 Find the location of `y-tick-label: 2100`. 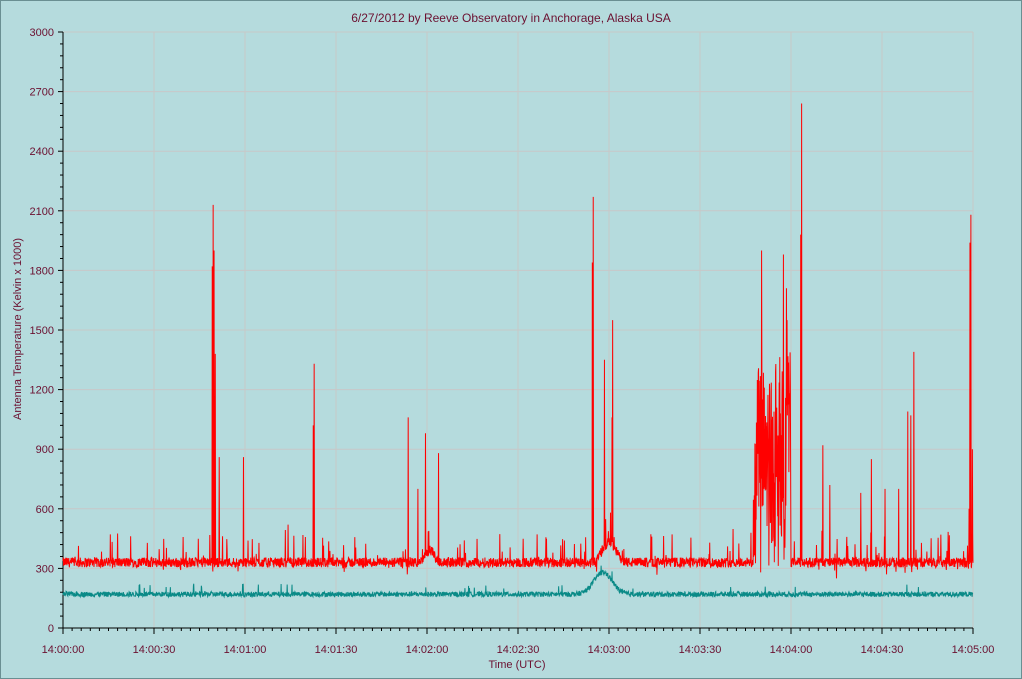

y-tick-label: 2100 is located at coordinates (42, 212).